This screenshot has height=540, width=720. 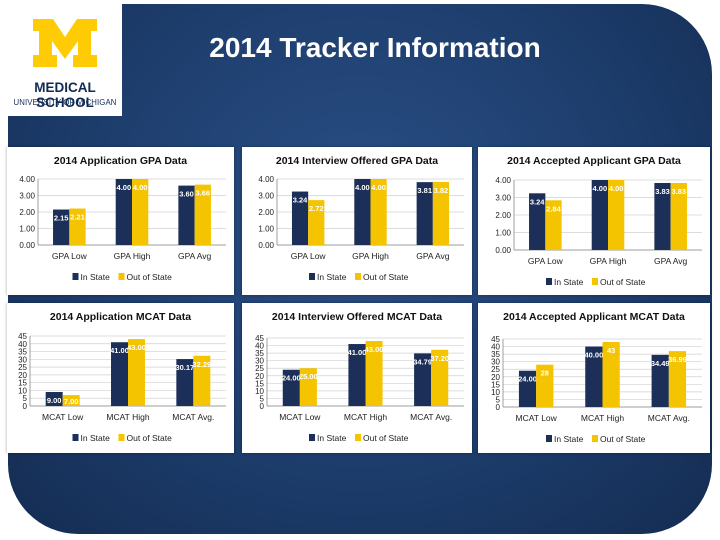 What do you see at coordinates (77, 217) in the screenshot?
I see `data-label: 2.21` at bounding box center [77, 217].